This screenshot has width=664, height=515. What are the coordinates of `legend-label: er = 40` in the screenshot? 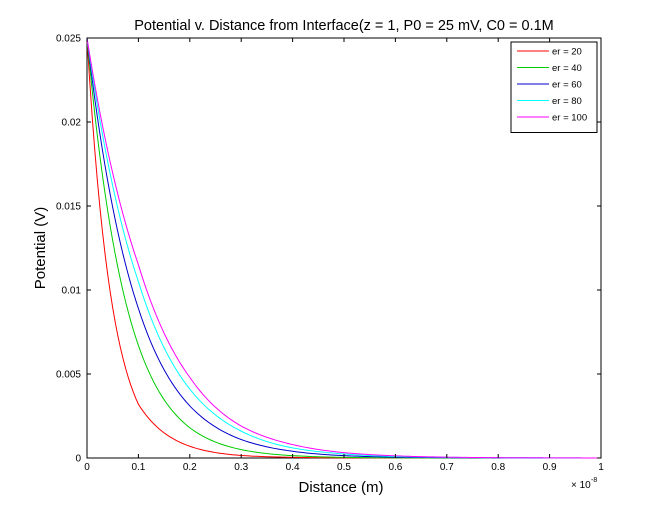 It's located at (567, 68).